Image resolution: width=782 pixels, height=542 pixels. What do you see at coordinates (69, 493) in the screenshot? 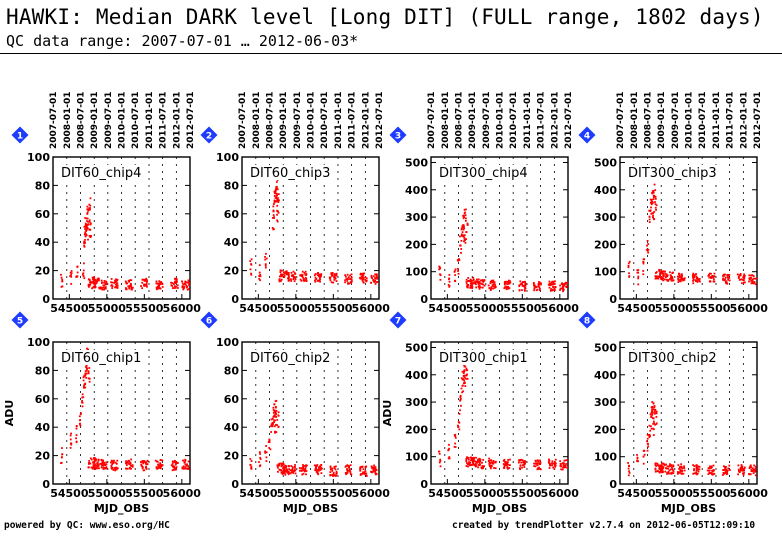
I see `x-tick-label: 54500` at bounding box center [69, 493].